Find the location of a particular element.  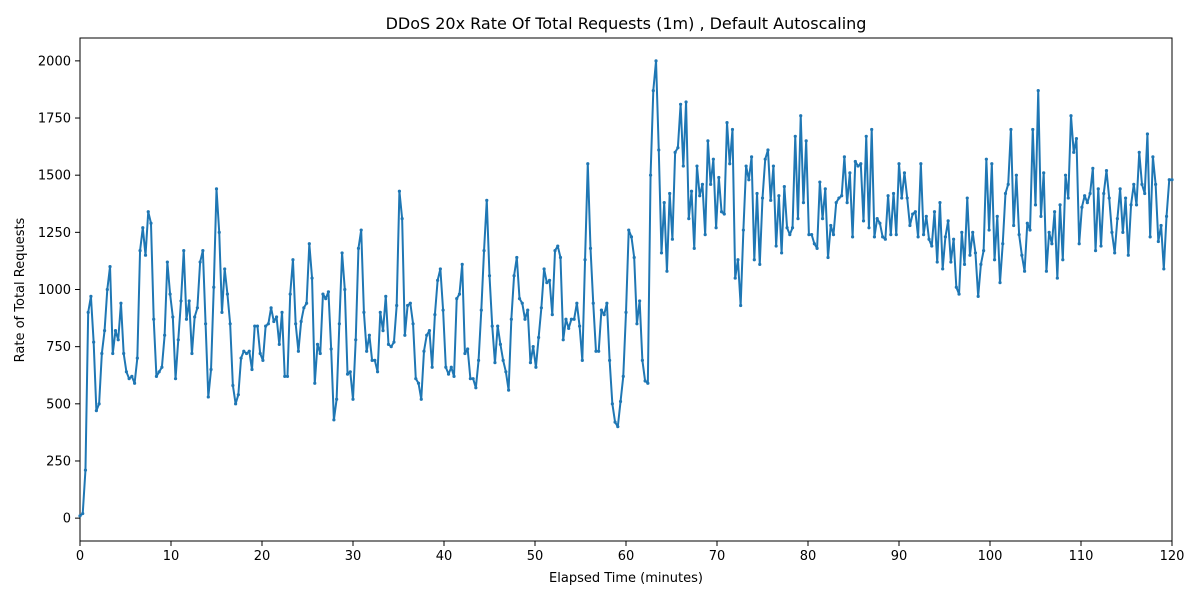

x-tick-label: 70 is located at coordinates (717, 556).